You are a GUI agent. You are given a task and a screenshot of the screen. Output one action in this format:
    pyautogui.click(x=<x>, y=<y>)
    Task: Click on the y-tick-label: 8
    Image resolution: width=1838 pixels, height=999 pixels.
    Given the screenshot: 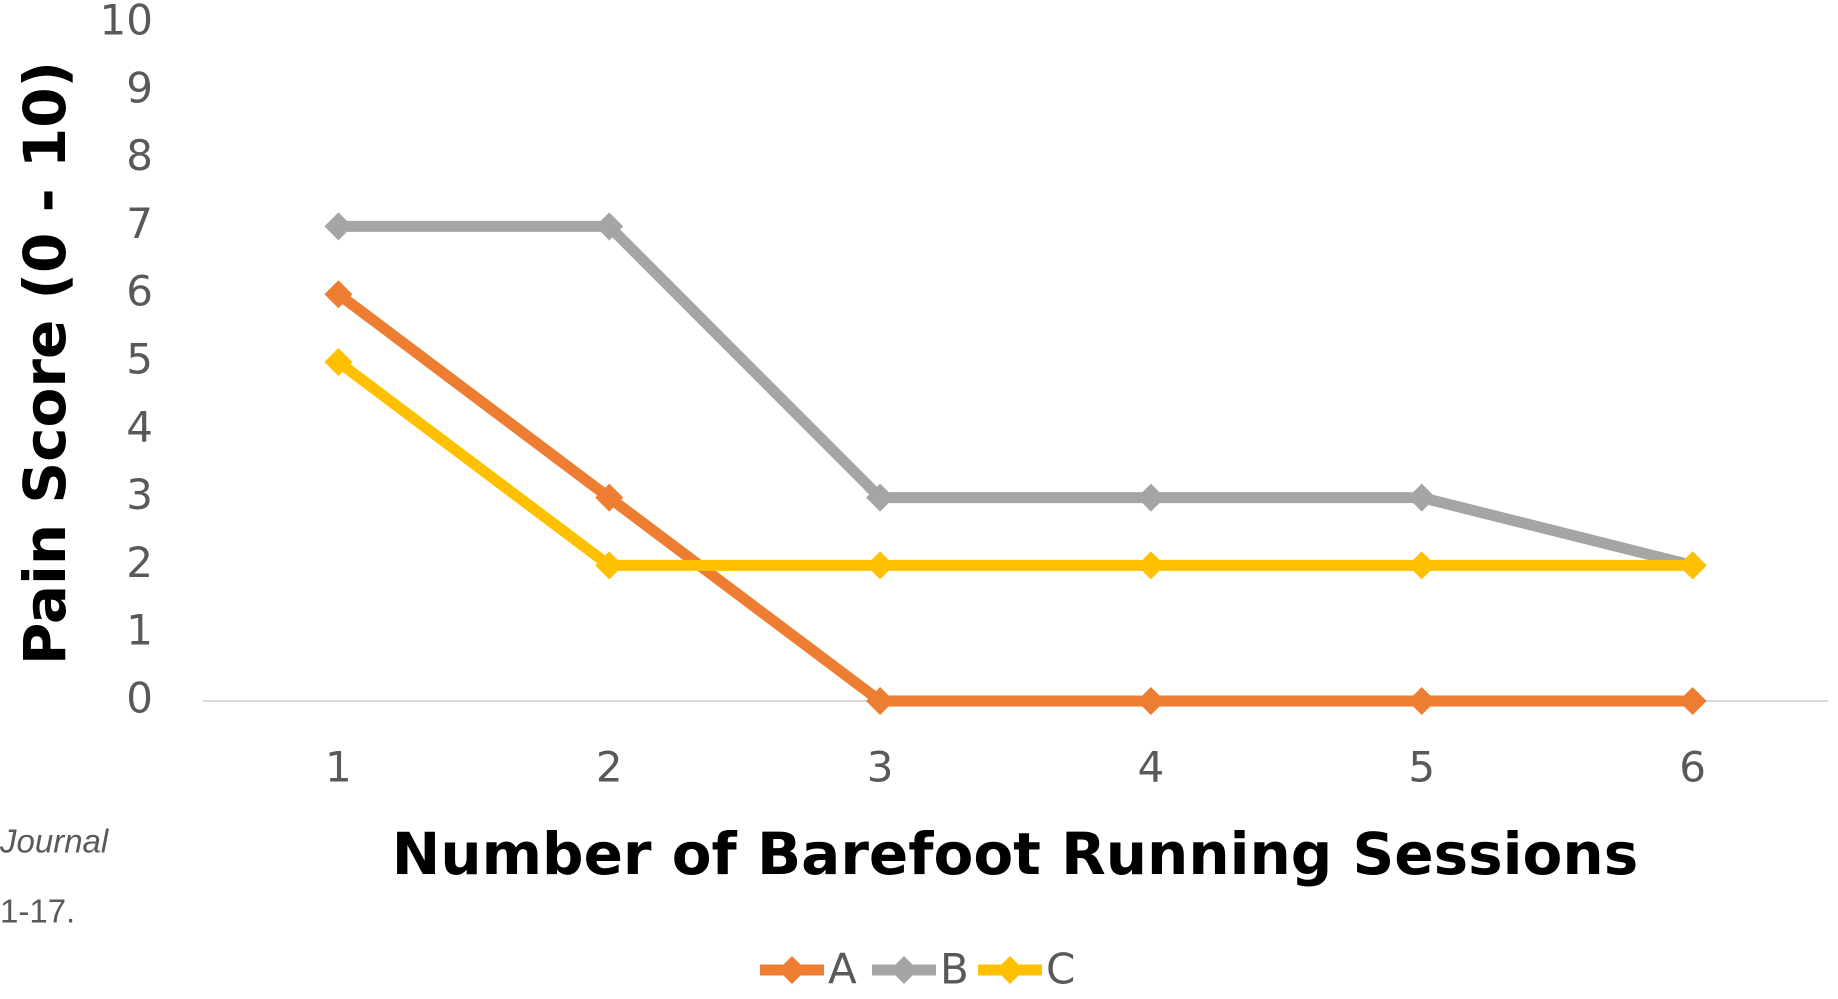 What is the action you would take?
    pyautogui.click(x=139, y=155)
    